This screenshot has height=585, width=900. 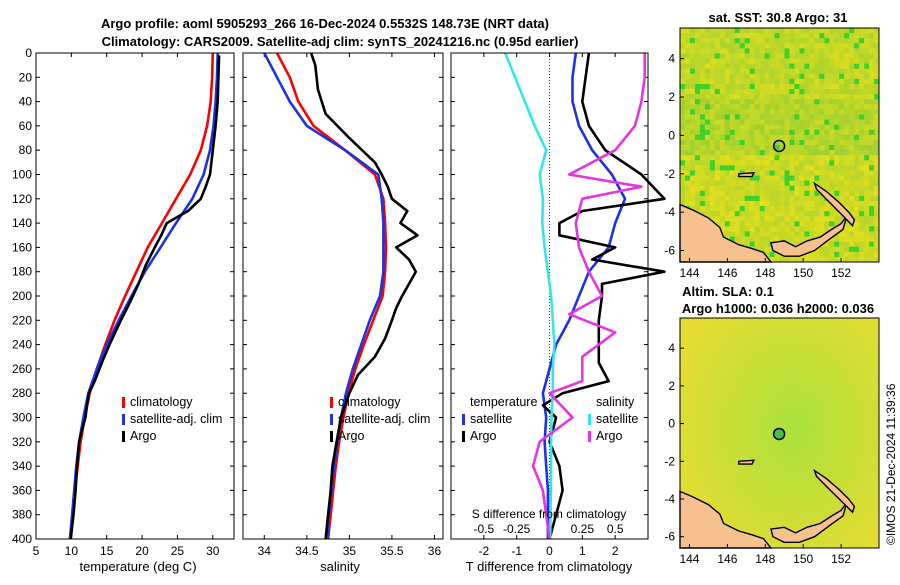 What do you see at coordinates (161, 402) in the screenshot?
I see `legend-label-climatology: climatology` at bounding box center [161, 402].